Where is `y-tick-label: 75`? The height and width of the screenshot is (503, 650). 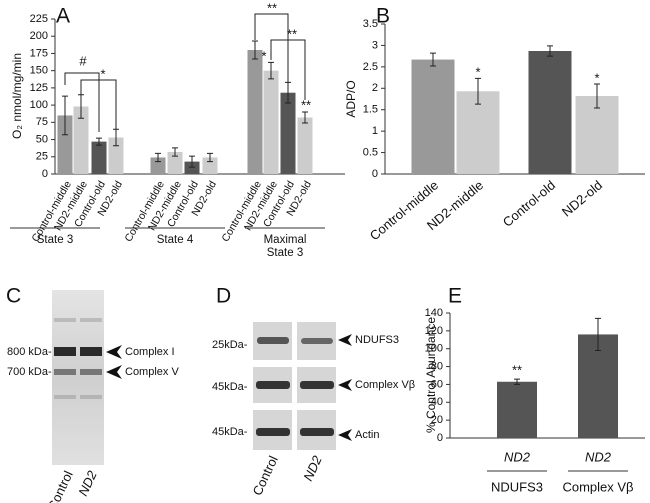
y-tick-label: 75 is located at coordinates (42, 122).